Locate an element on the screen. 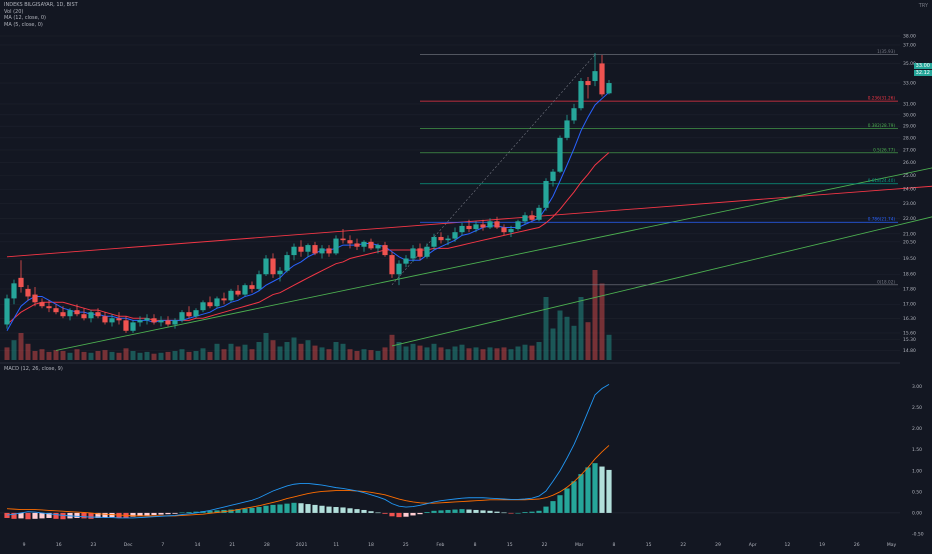  macd-axis: 3.00 2.50 2.00 1.50 1.00 0.50 0.00 -0.50 is located at coordinates (918, 461).